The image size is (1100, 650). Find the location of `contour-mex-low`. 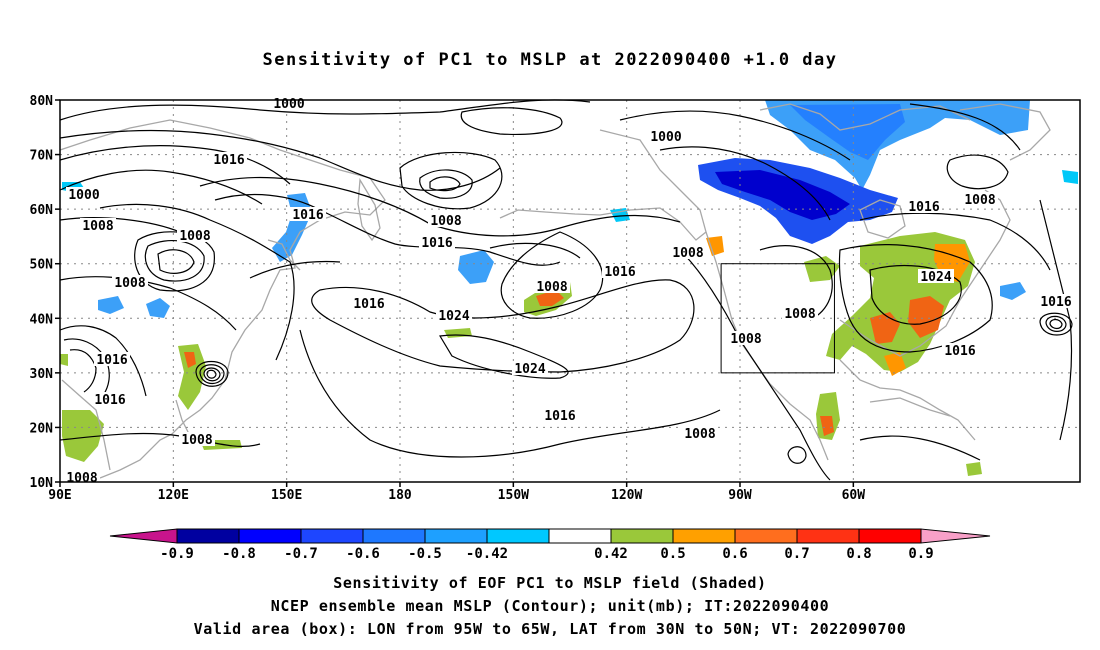

contour-mex-low is located at coordinates (797, 455).